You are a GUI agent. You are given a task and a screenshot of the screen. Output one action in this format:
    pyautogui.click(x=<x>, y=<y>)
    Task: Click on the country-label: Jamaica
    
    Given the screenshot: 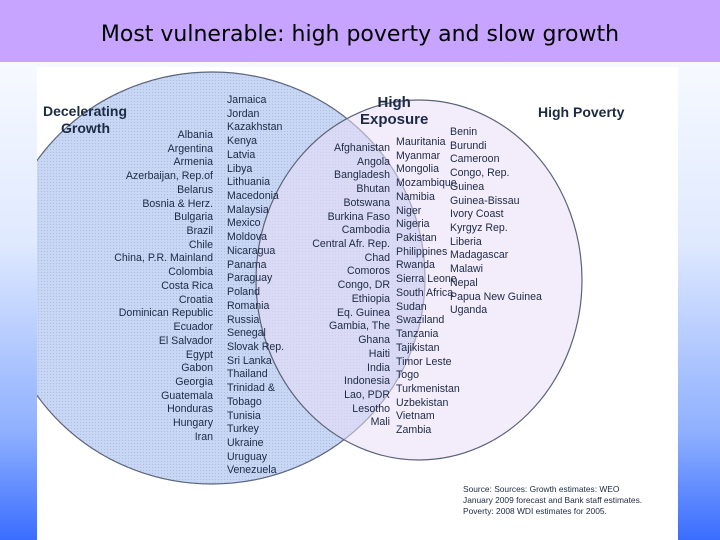 What is the action you would take?
    pyautogui.click(x=247, y=100)
    